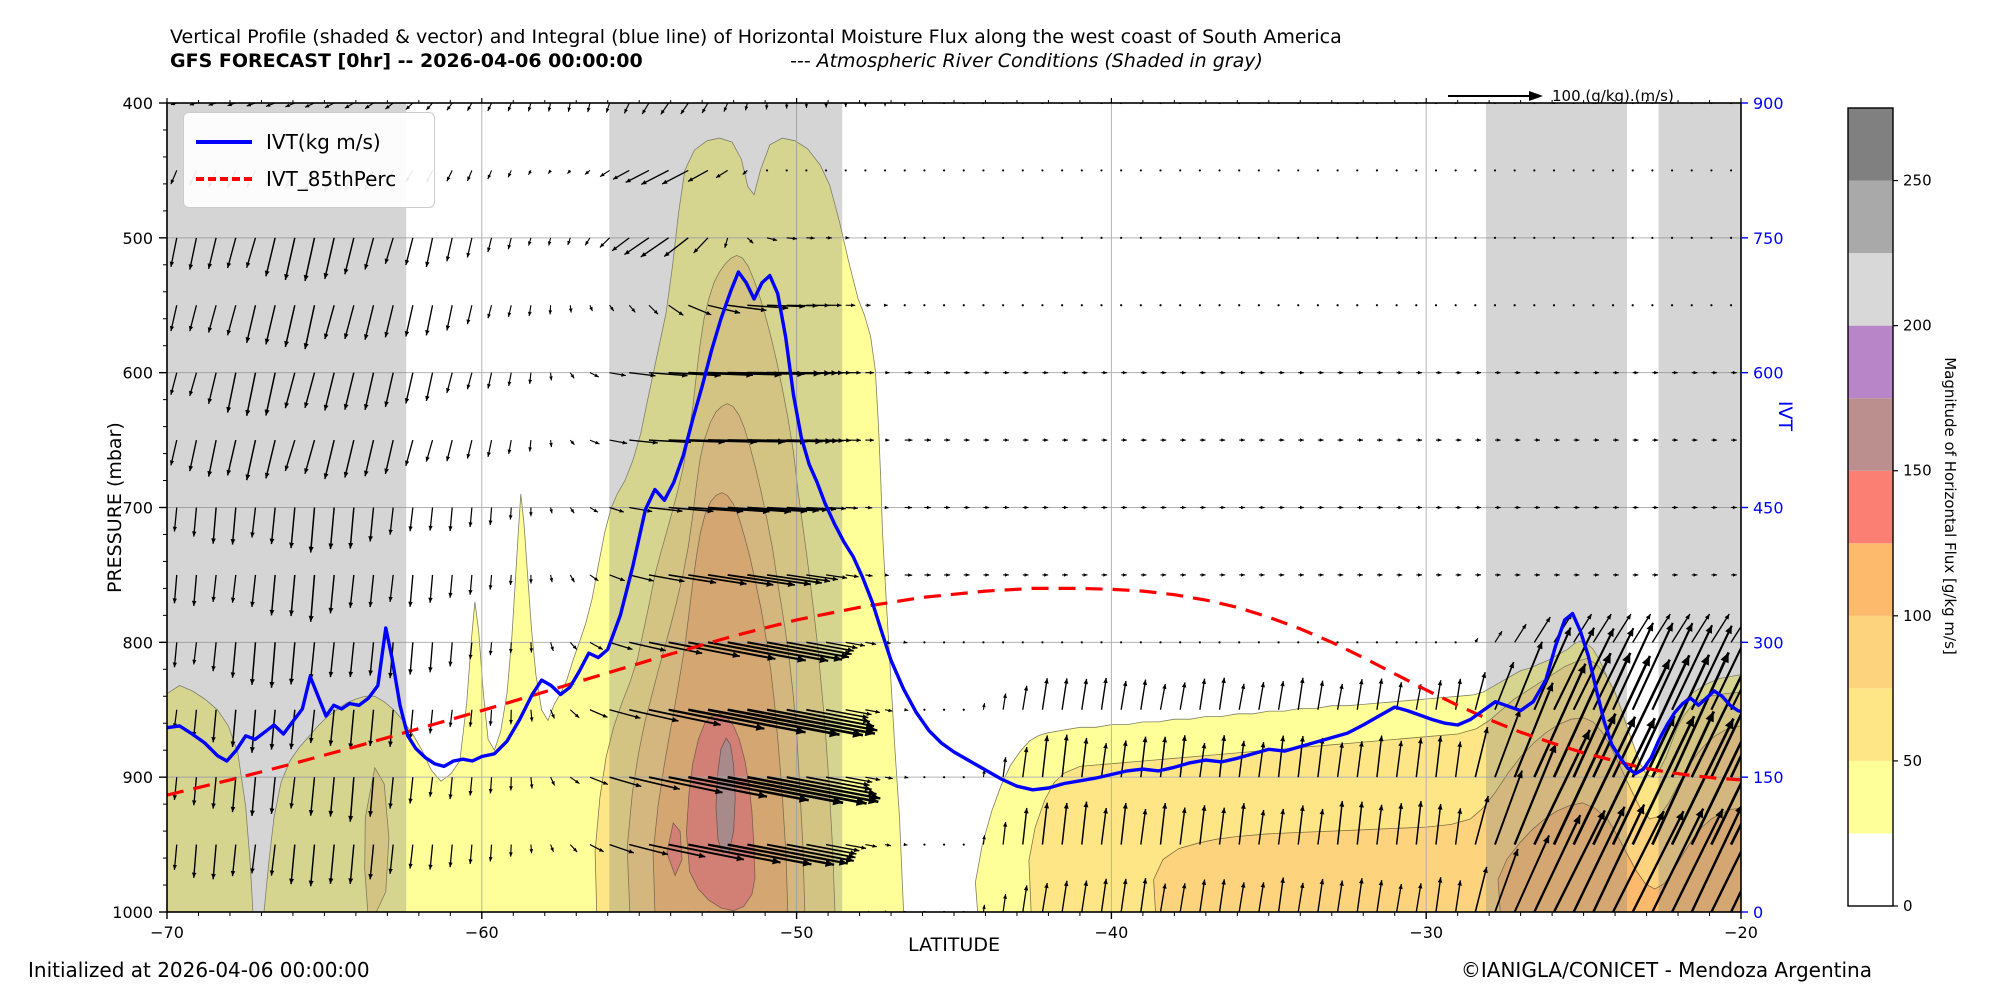 The width and height of the screenshot is (2000, 1000). I want to click on ivt-line-sample, so click(224, 141).